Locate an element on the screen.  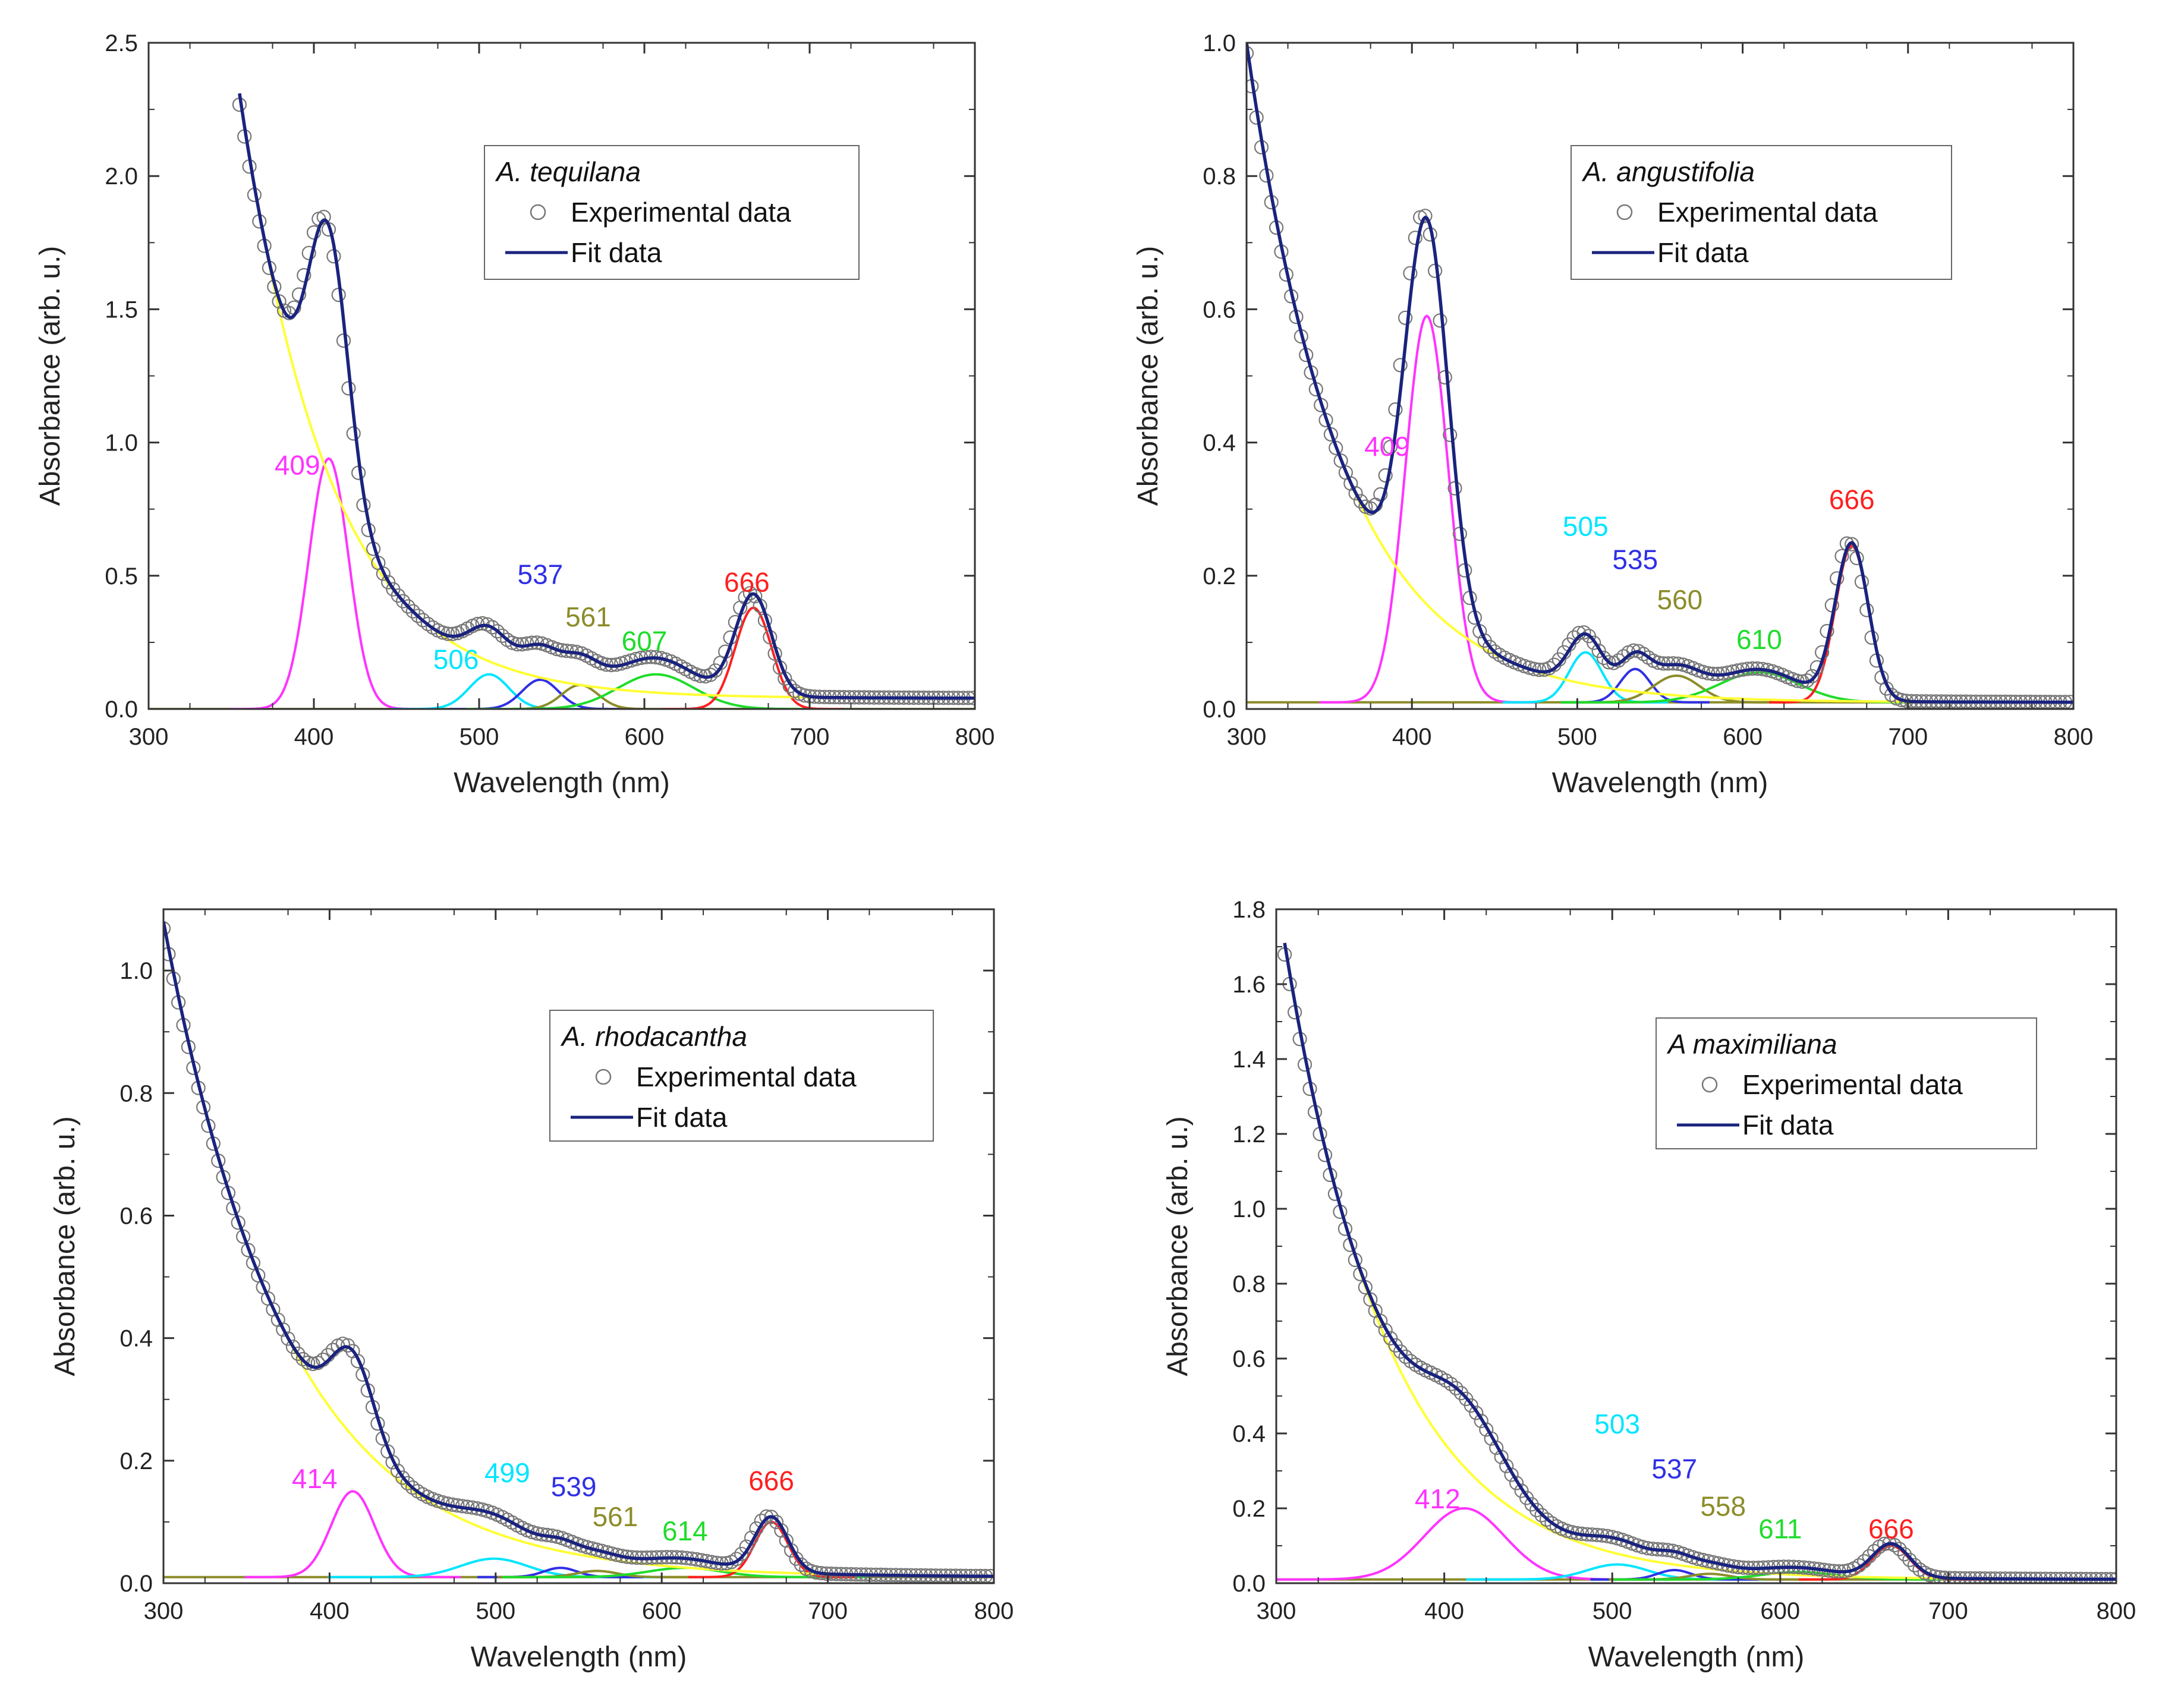
x-tick-label: 800 is located at coordinates (994, 1611).